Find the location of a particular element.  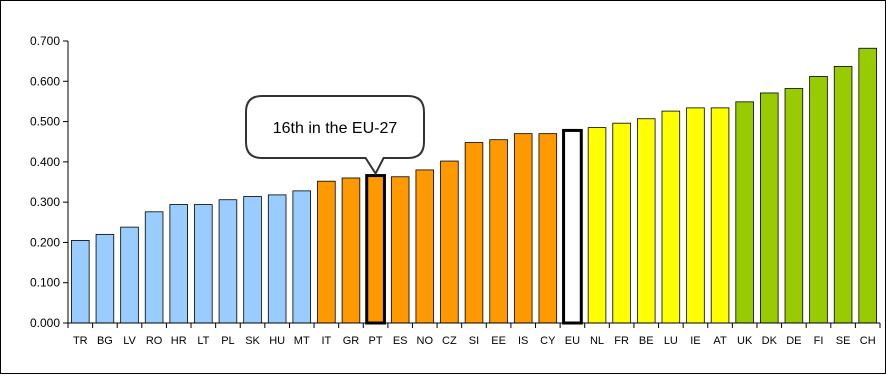

x-tick-label: EE is located at coordinates (498, 341).